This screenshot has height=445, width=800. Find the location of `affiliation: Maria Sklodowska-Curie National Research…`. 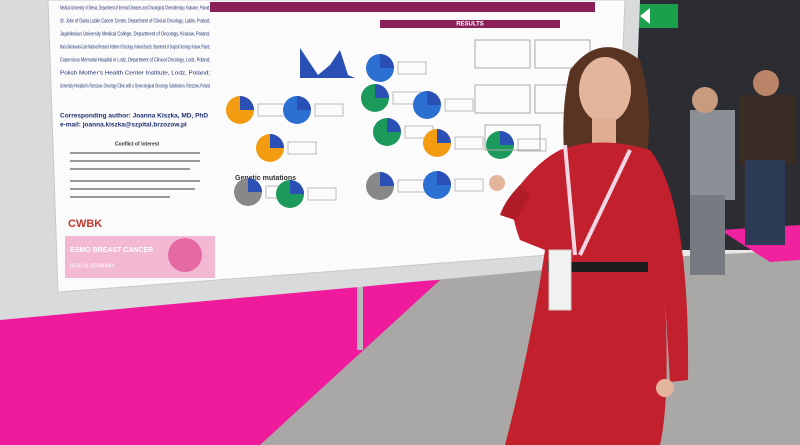

affiliation: Maria Sklodowska-Curie National Research… is located at coordinates (135, 47).